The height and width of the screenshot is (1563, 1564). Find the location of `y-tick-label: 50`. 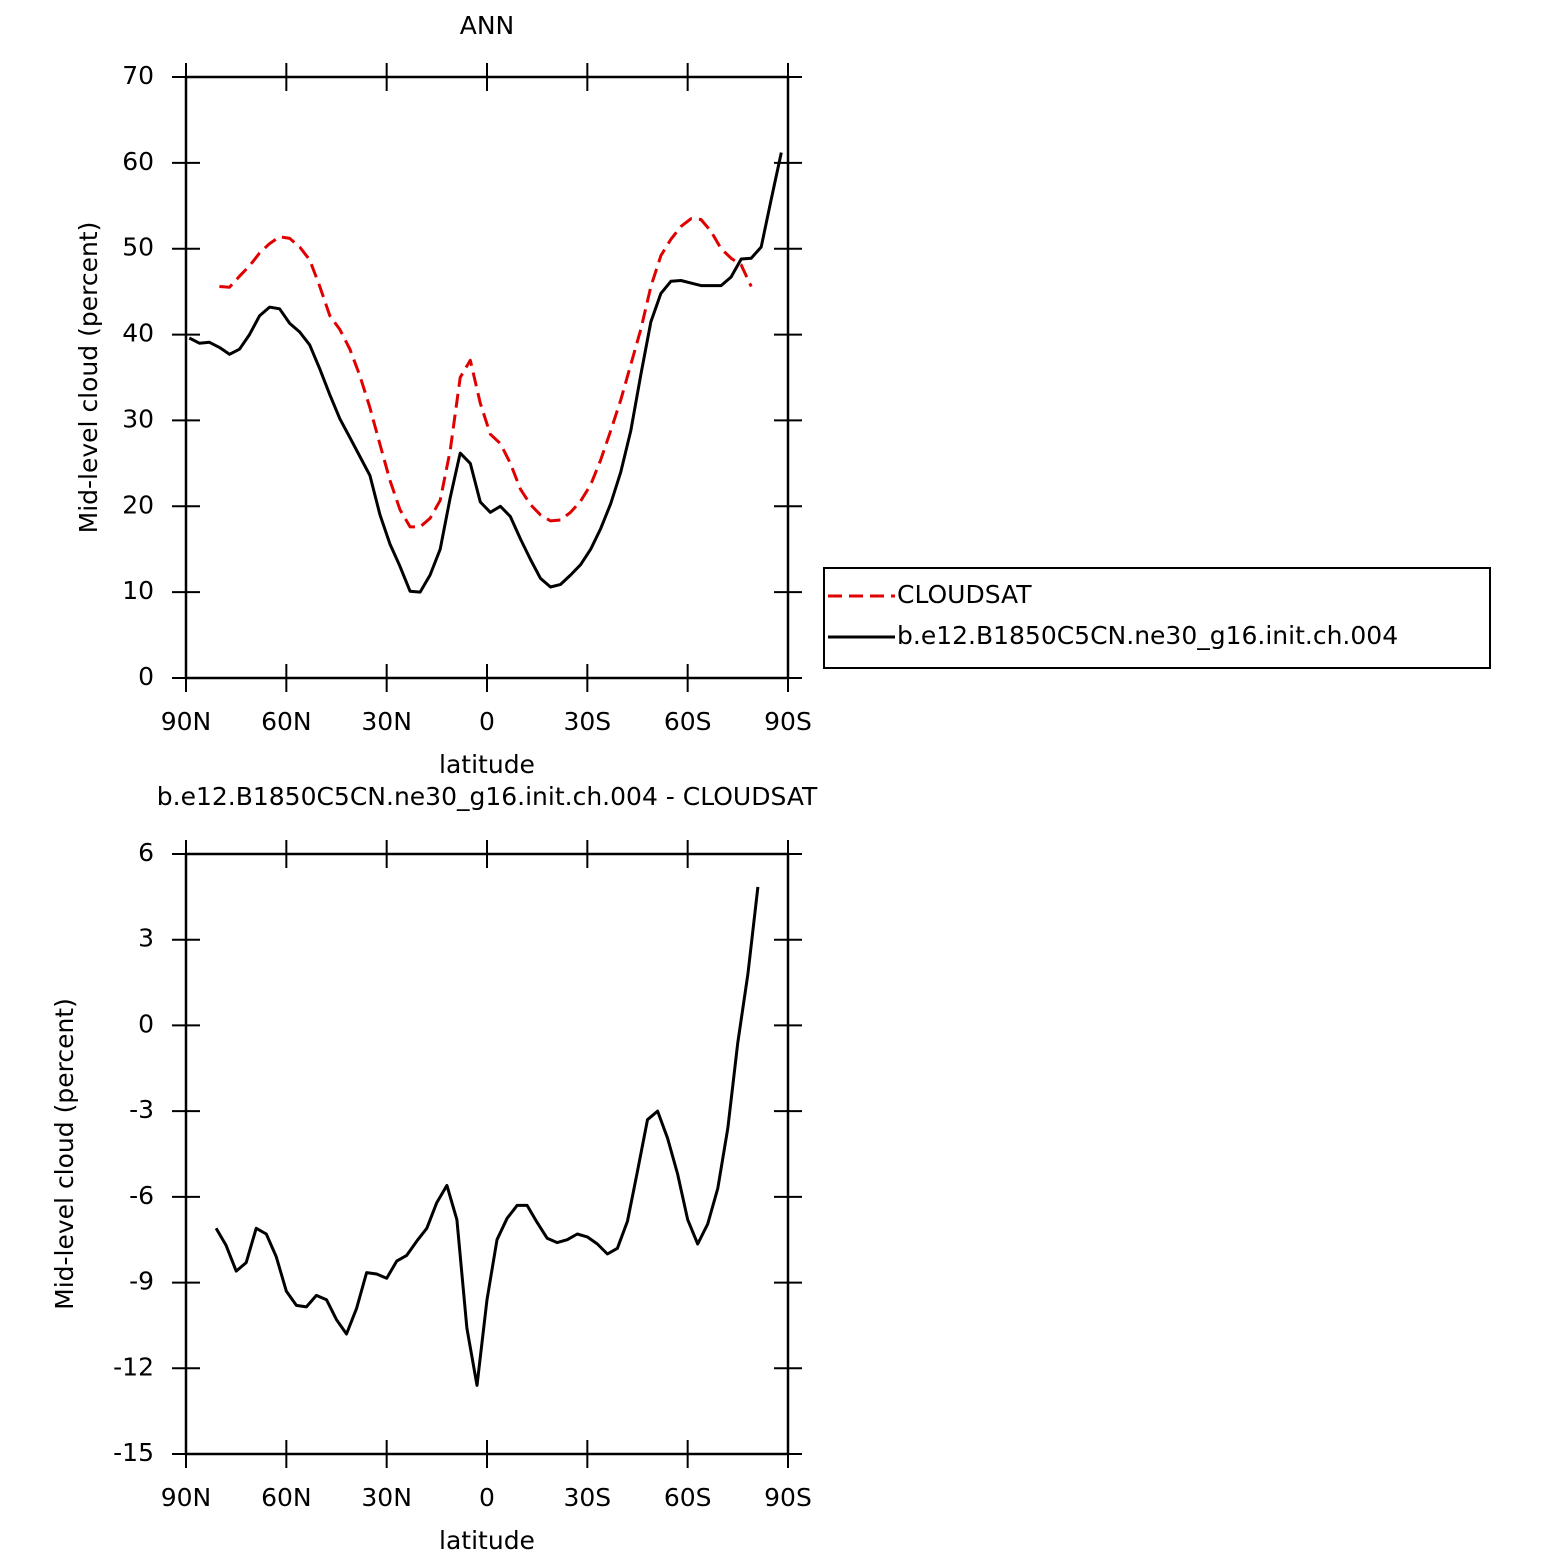

y-tick-label: 50 is located at coordinates (138, 247).